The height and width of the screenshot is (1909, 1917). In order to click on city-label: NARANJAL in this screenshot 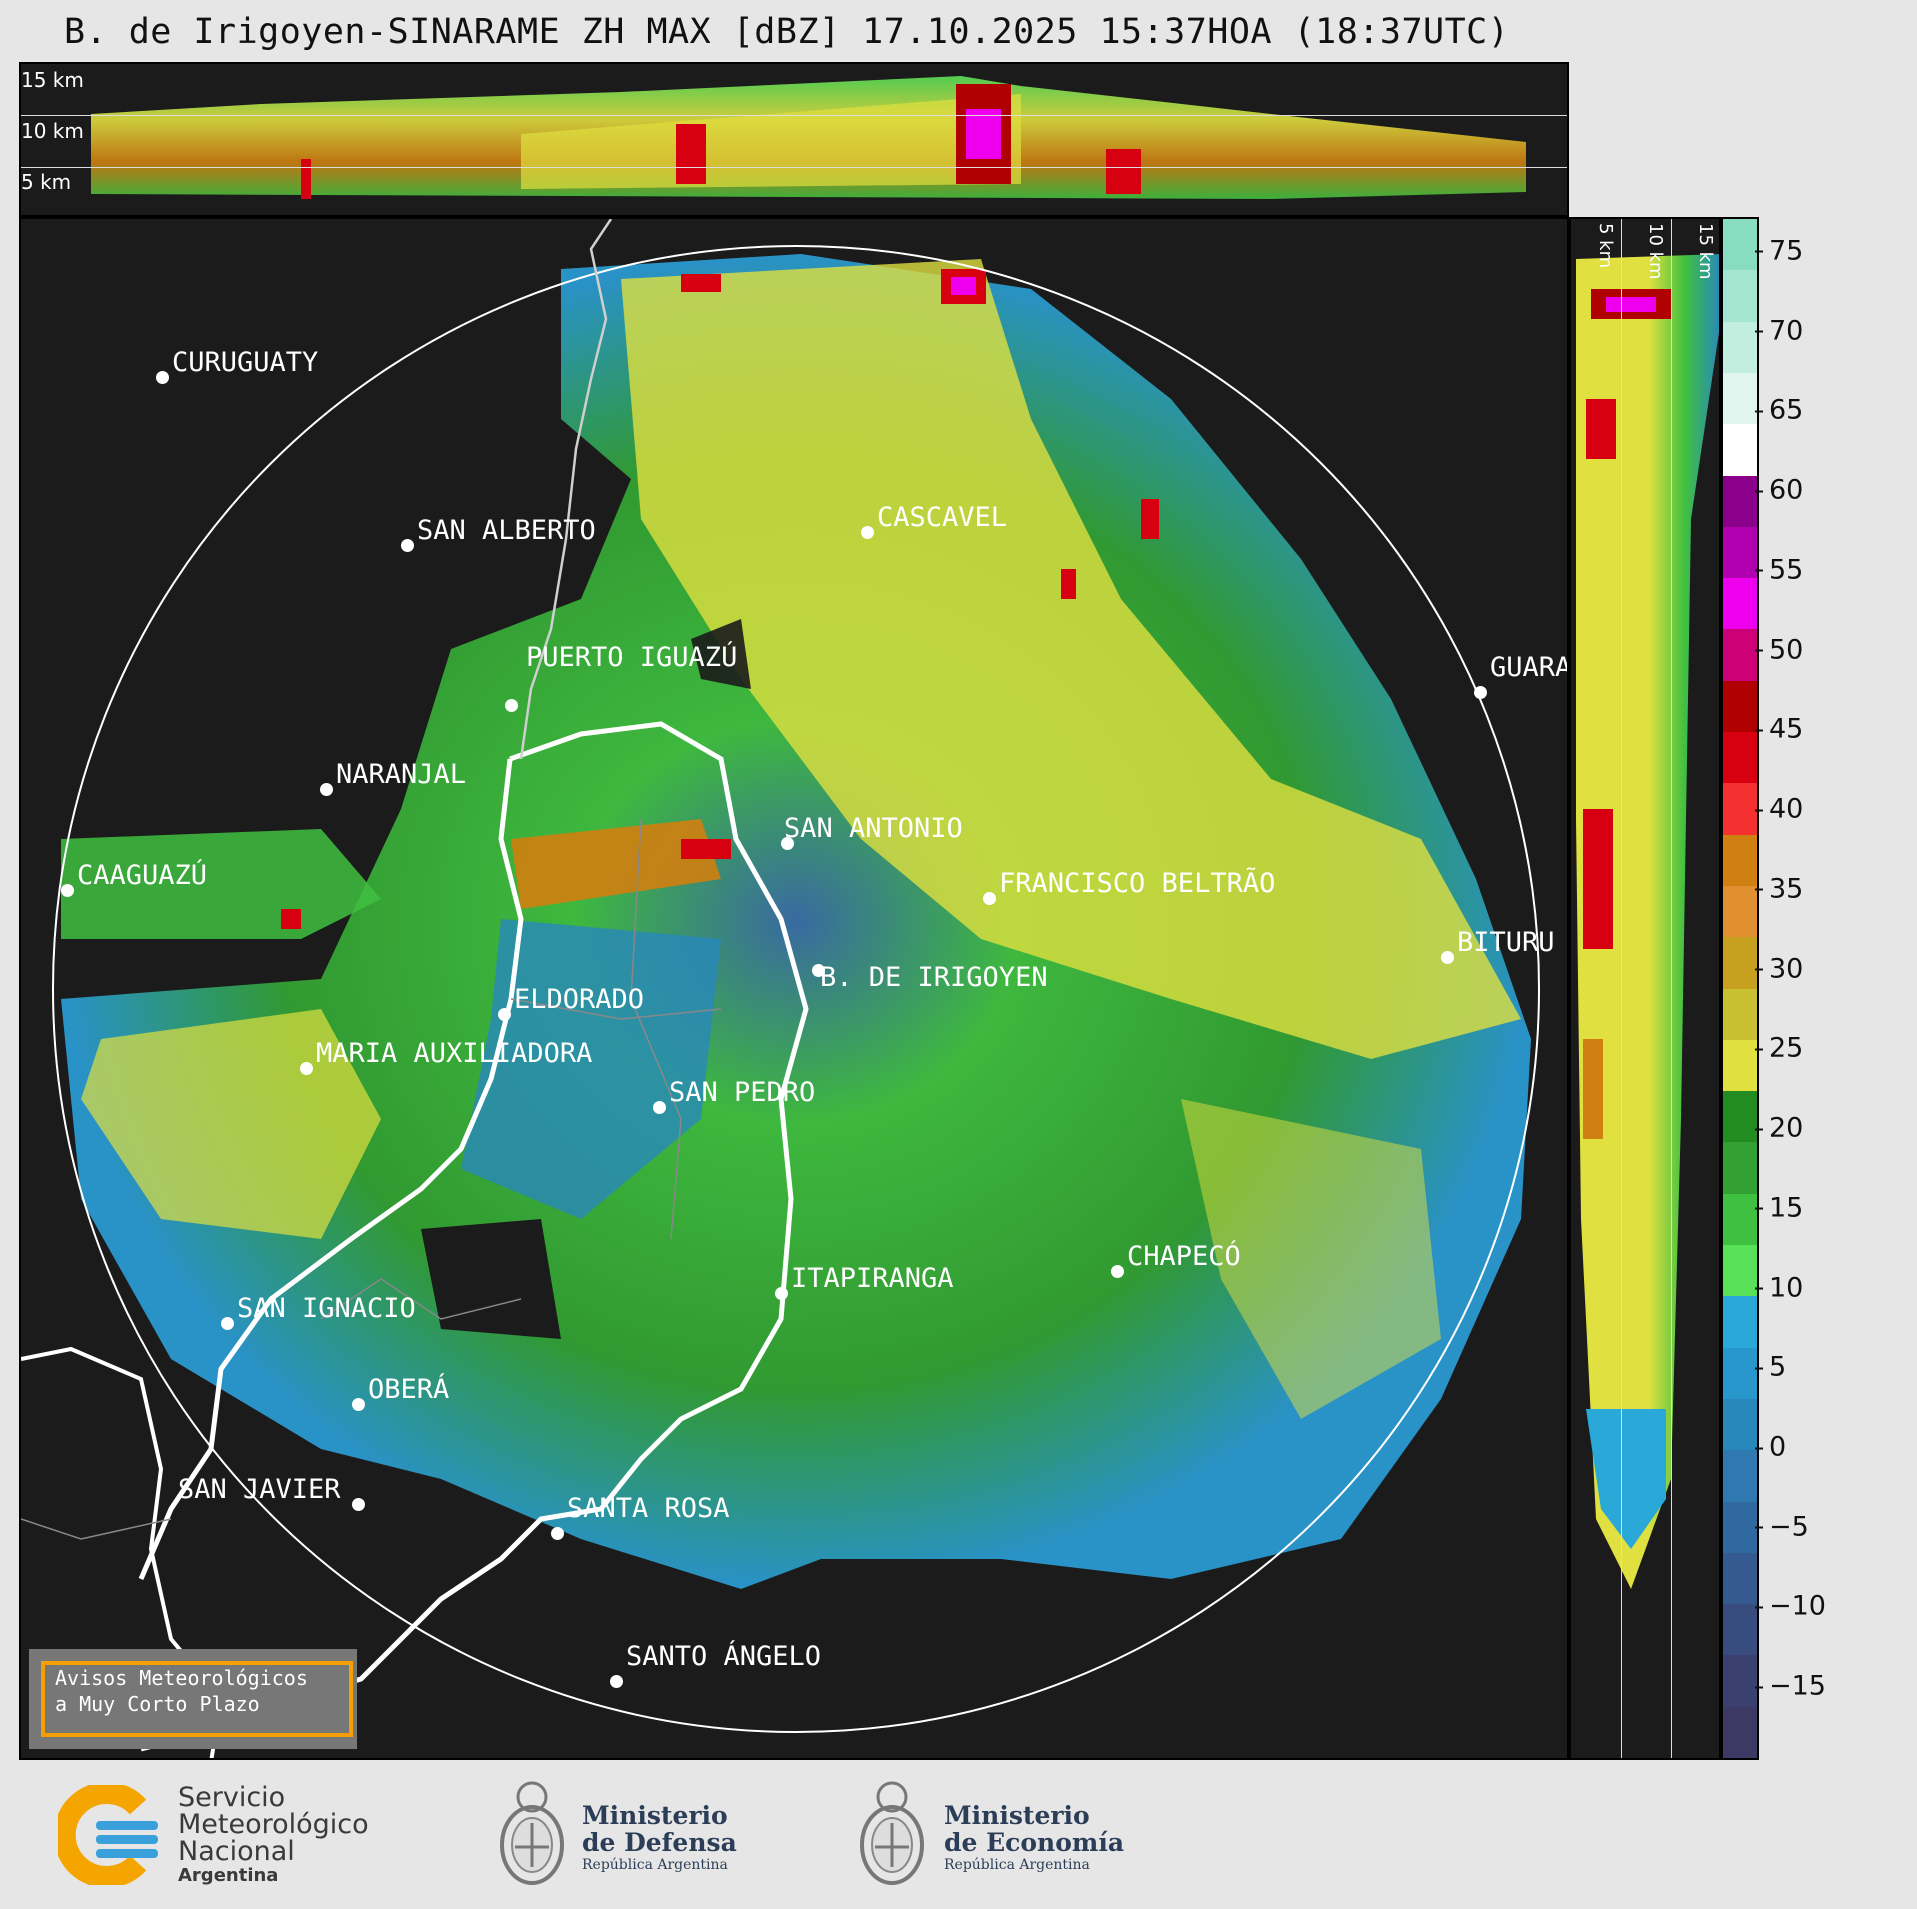, I will do `click(401, 774)`.